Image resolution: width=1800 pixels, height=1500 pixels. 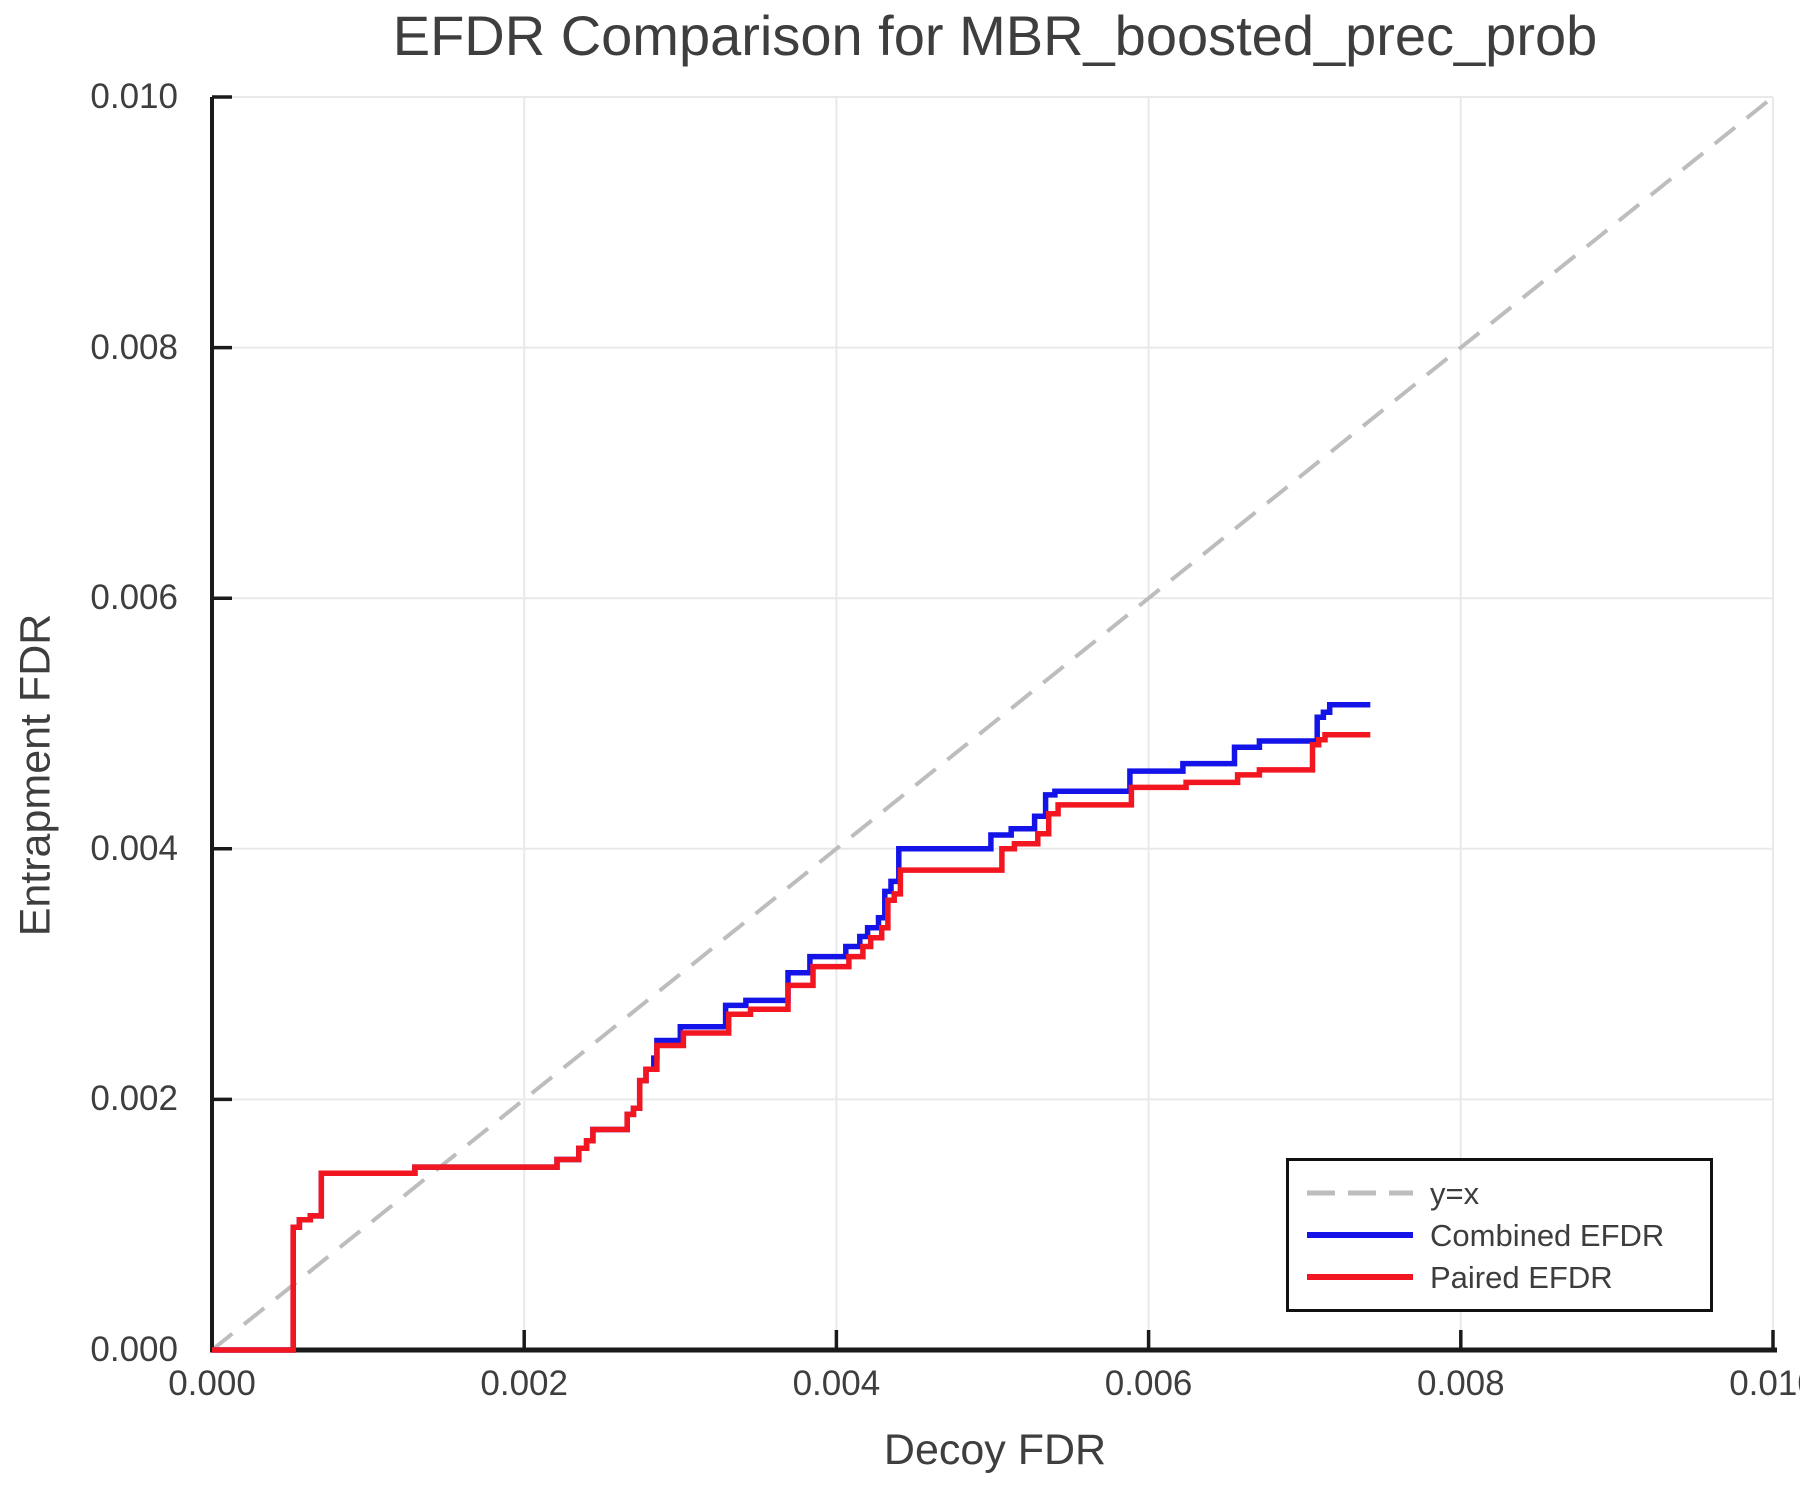 What do you see at coordinates (134, 848) in the screenshot?
I see `y-tick-label: 0.004` at bounding box center [134, 848].